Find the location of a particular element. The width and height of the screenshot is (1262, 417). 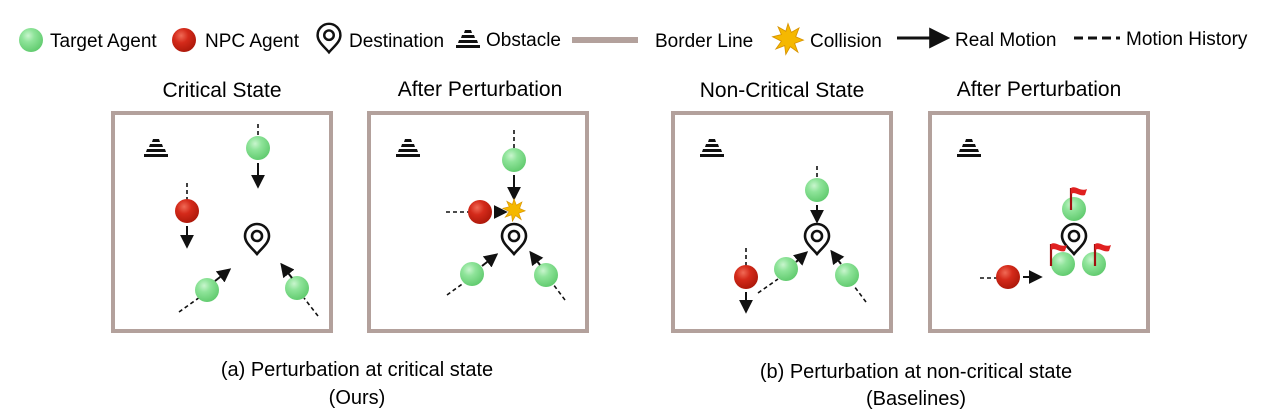

legend-motion-history: Motion History is located at coordinates (1161, 39).